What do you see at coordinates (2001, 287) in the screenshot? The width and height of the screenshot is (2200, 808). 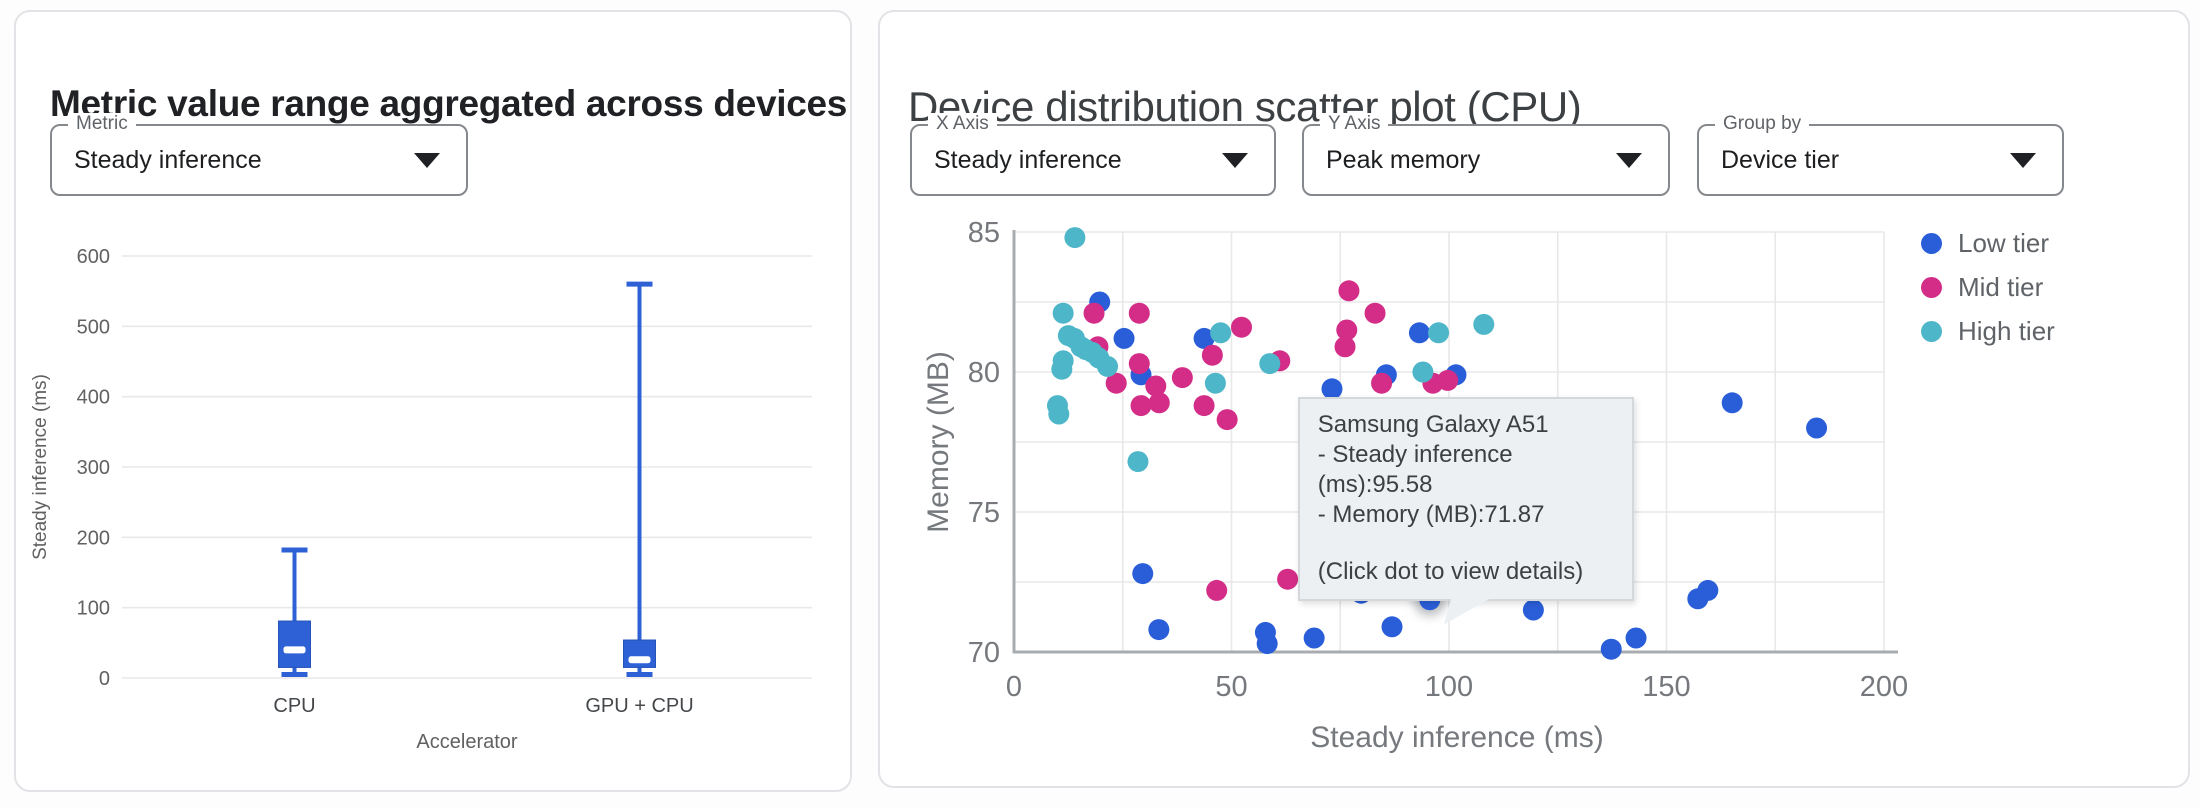 I see `legend-label: Mid tier` at bounding box center [2001, 287].